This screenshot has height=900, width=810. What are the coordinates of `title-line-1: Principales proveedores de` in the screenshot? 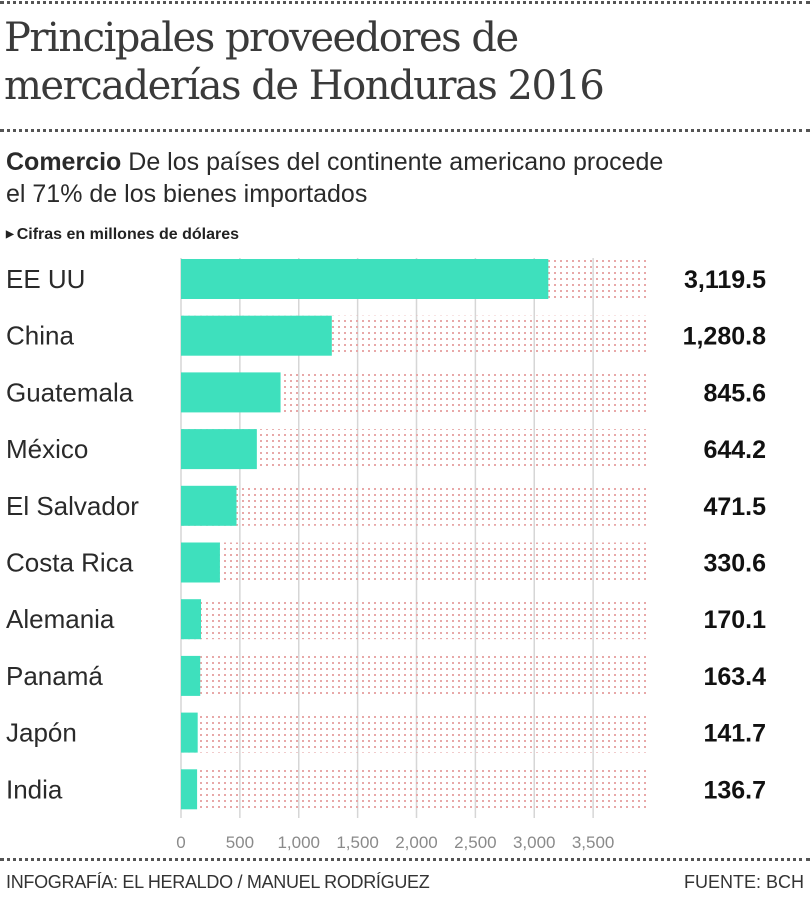 It's located at (261, 38).